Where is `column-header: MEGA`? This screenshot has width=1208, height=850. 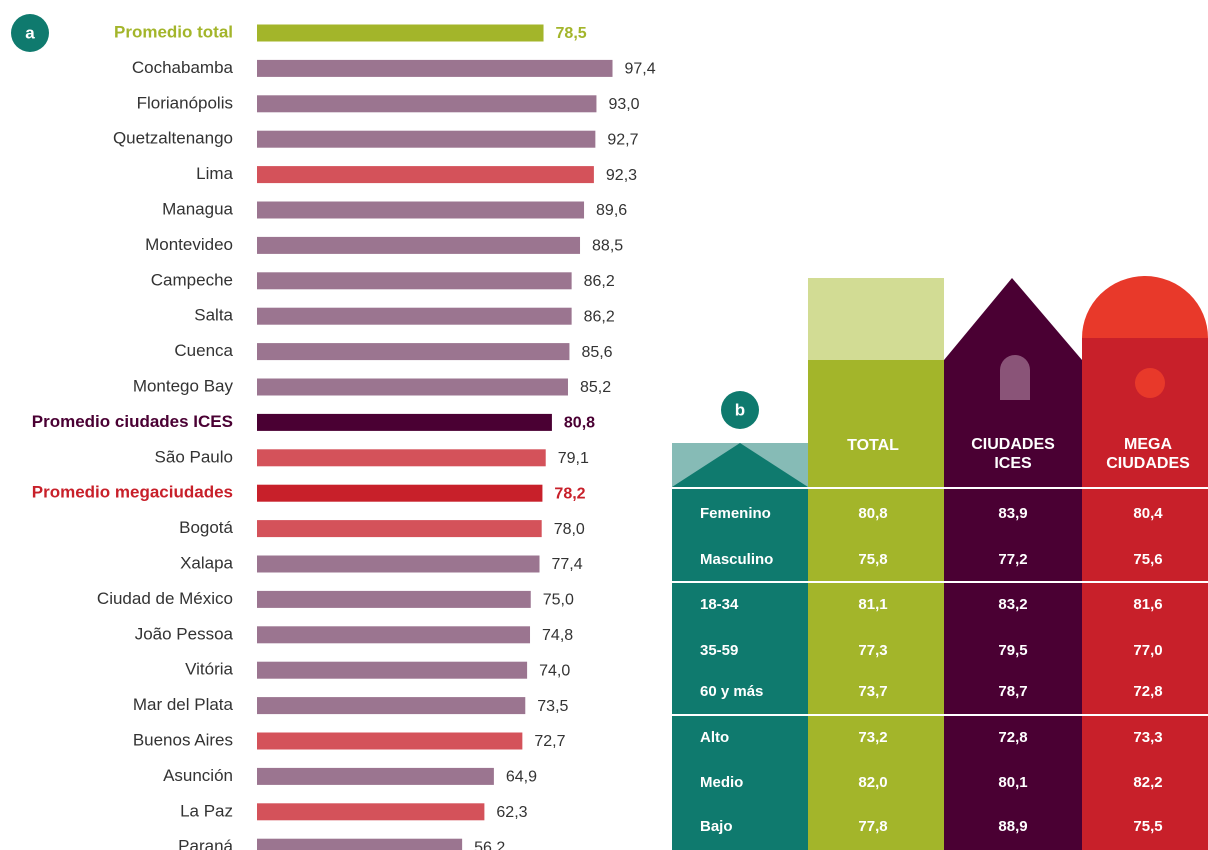 column-header: MEGA is located at coordinates (1148, 444).